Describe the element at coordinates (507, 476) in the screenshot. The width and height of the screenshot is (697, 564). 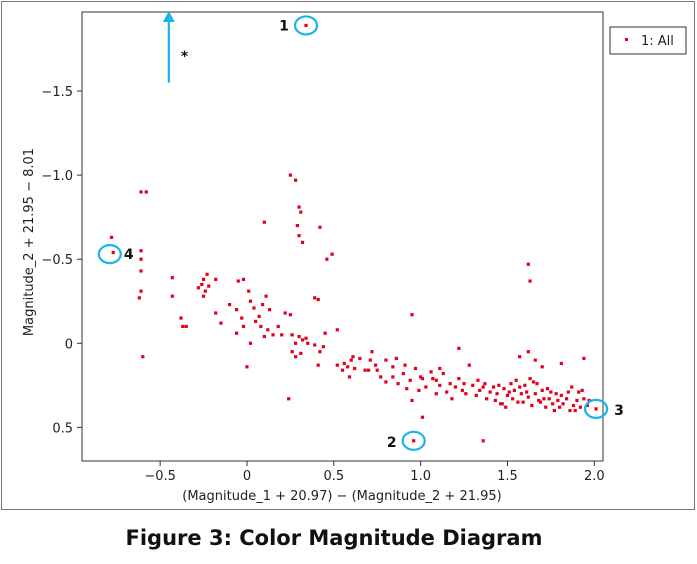
I see `x-tick-label: 1.5` at that location.